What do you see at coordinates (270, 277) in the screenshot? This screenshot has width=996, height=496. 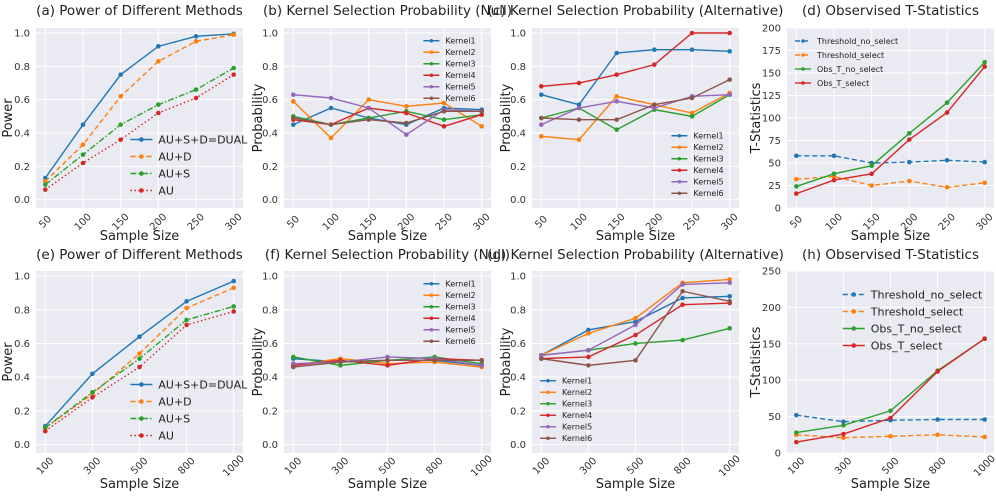 I see `chart-f-y-tick-label: 1.0` at bounding box center [270, 277].